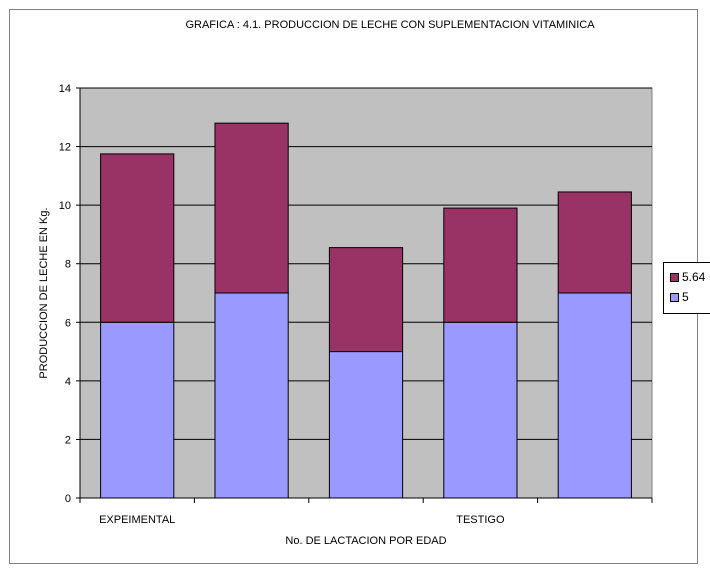 This screenshot has width=710, height=575. I want to click on legend-label-5-64: 5.64, so click(694, 277).